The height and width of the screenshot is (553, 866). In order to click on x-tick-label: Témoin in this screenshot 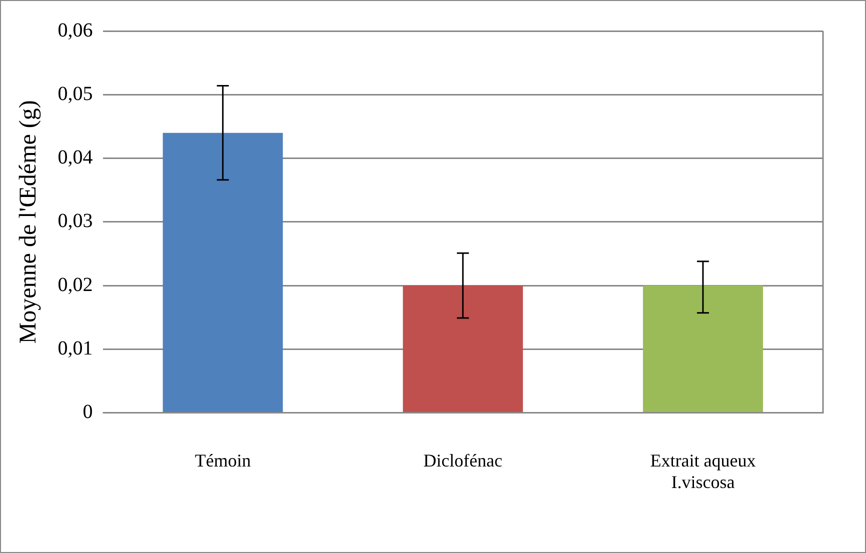, I will do `click(222, 460)`.